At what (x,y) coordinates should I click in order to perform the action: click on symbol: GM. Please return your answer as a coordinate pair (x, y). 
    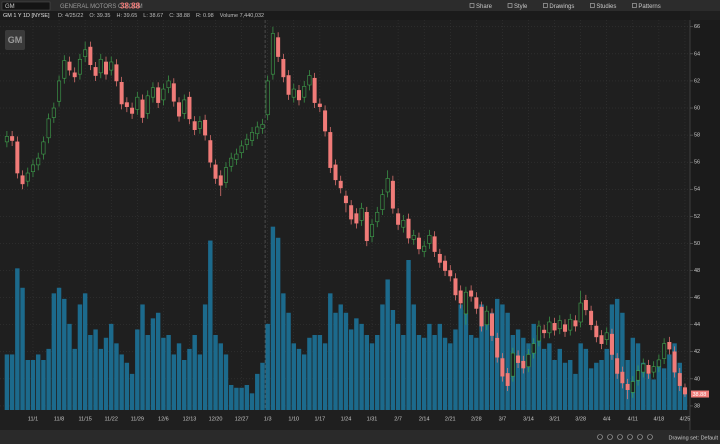
    Looking at the image, I should click on (10, 7).